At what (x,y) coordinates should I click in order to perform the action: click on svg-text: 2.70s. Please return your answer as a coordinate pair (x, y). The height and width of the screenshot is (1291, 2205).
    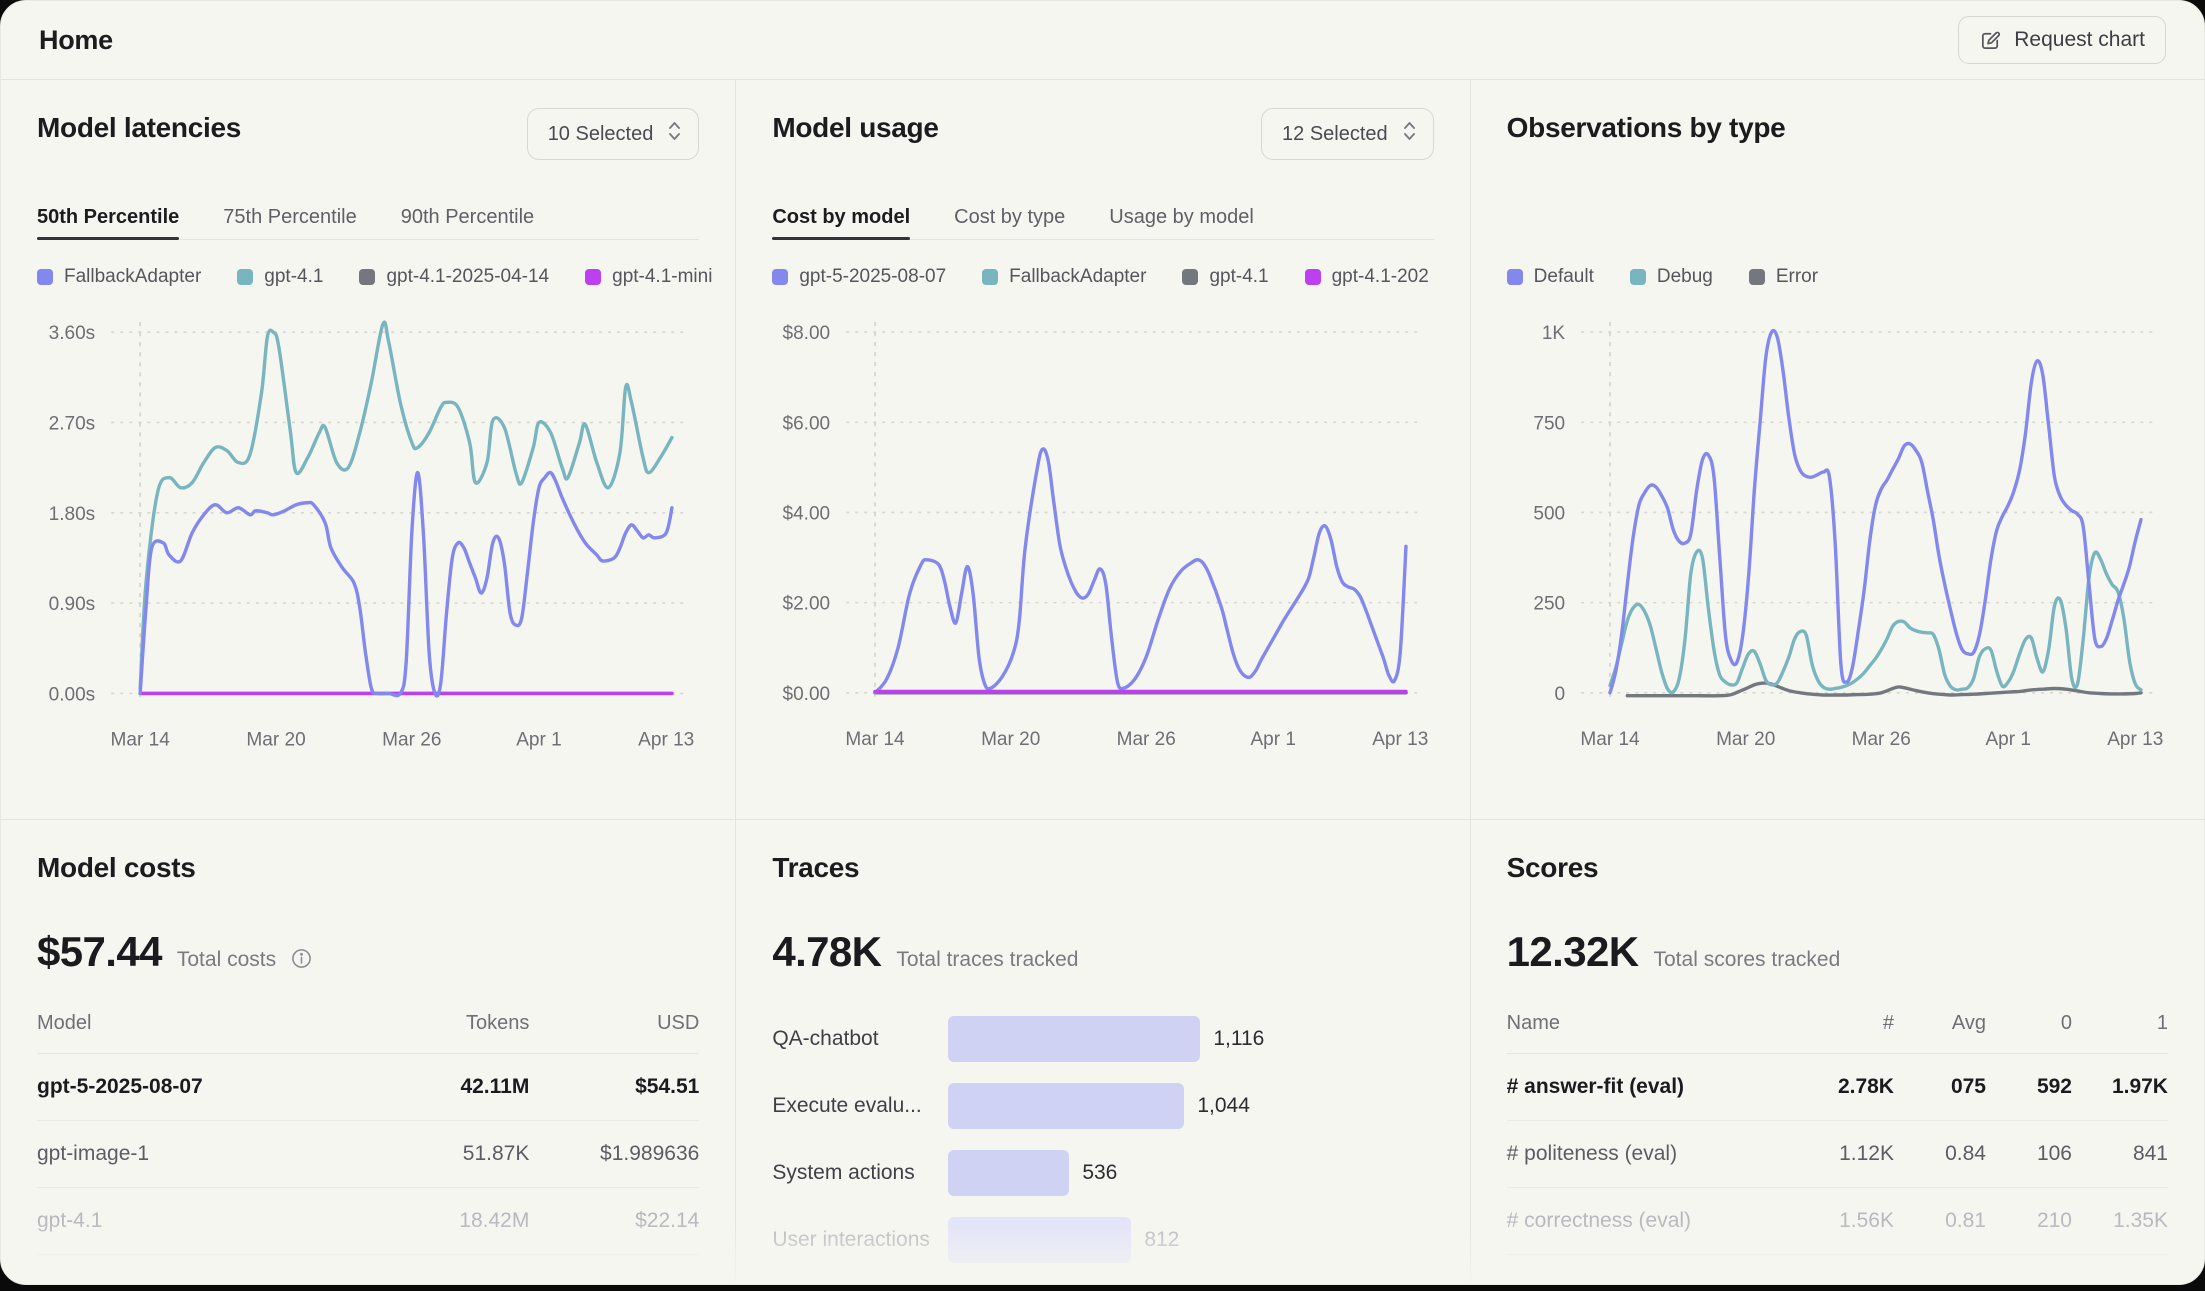
    Looking at the image, I should click on (72, 423).